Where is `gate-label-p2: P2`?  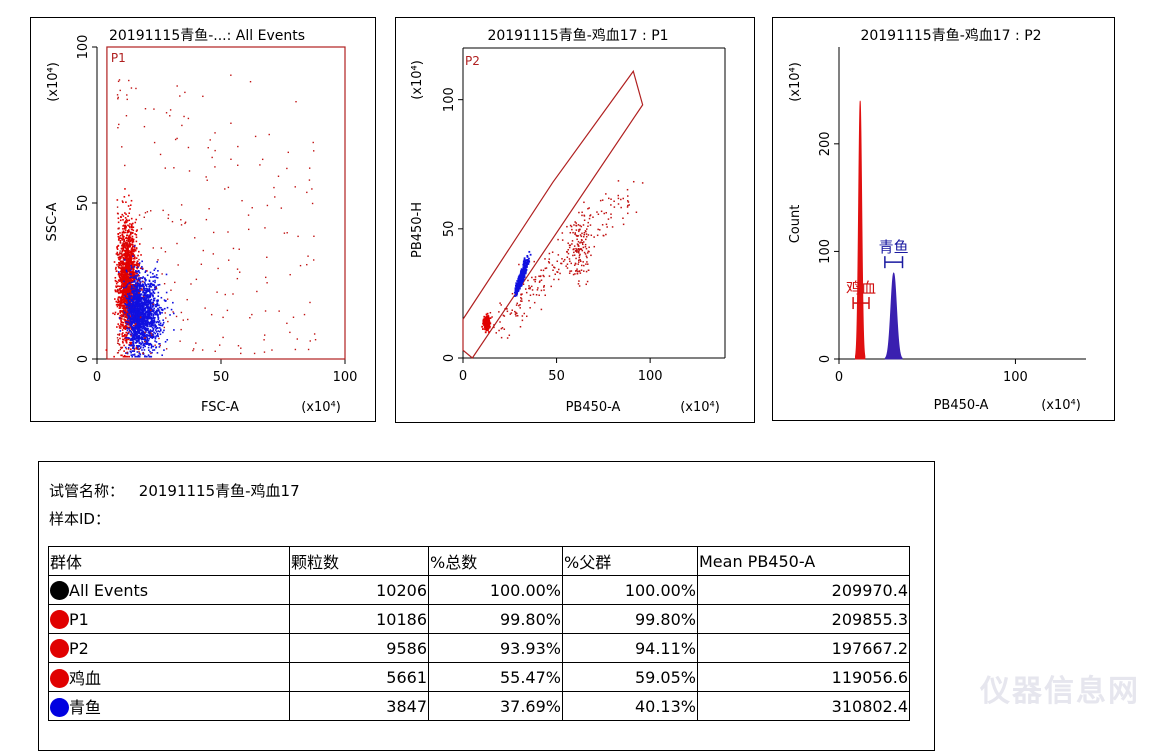 gate-label-p2: P2 is located at coordinates (472, 61).